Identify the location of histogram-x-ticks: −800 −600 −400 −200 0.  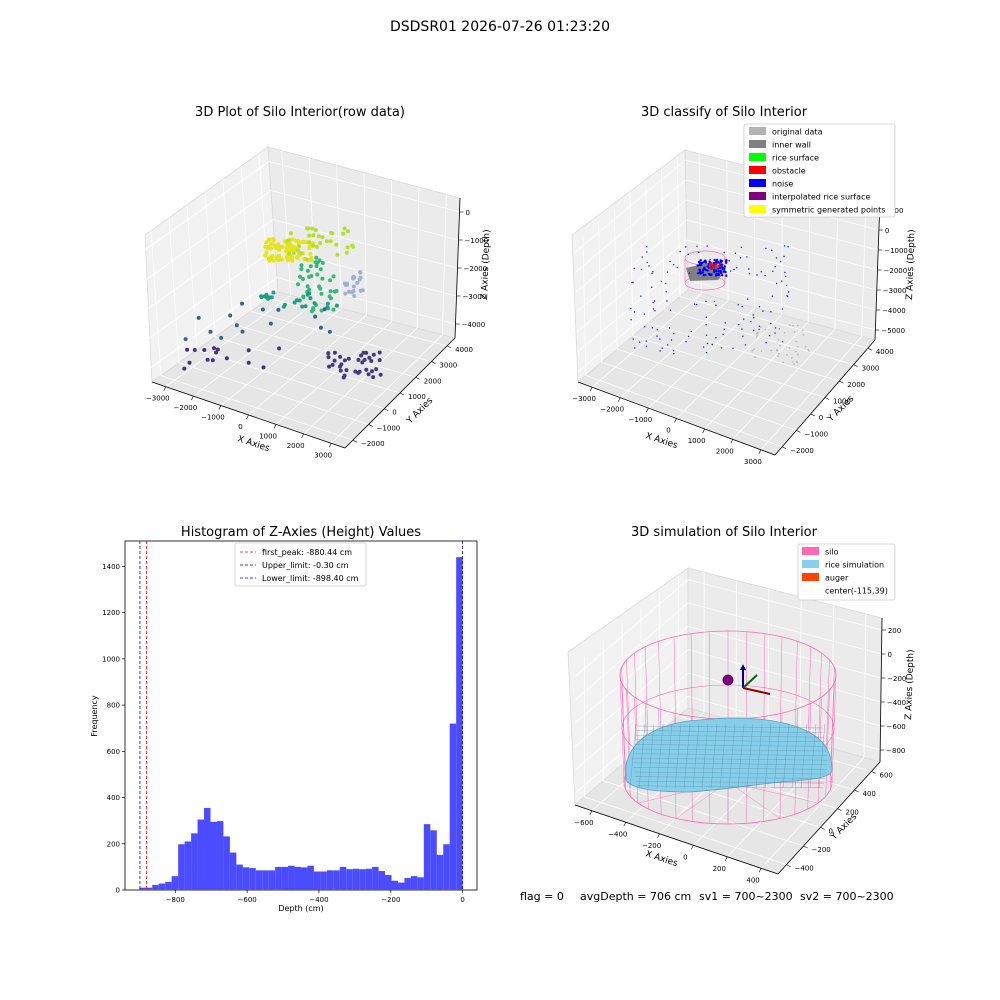
(315, 897).